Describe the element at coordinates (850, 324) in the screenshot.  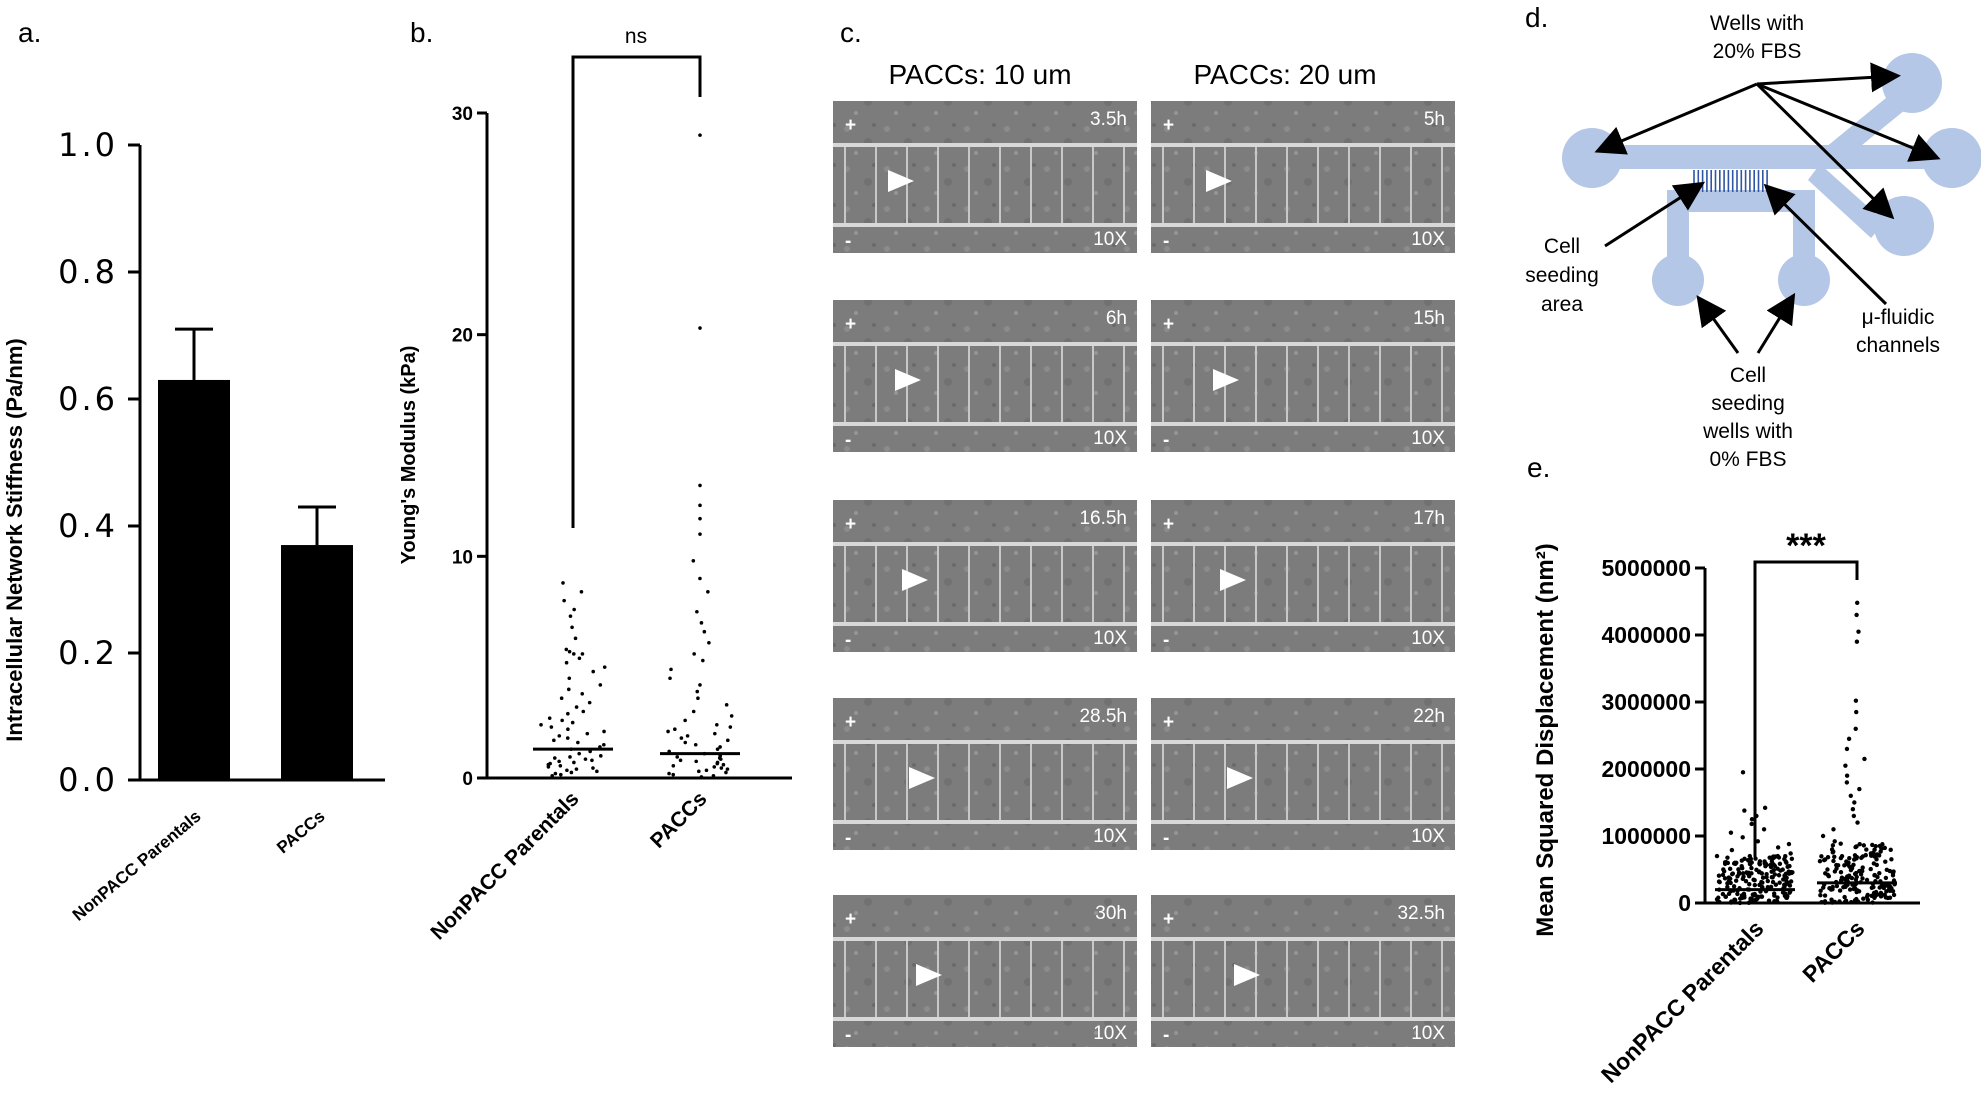
I see `plus-sign: +` at that location.